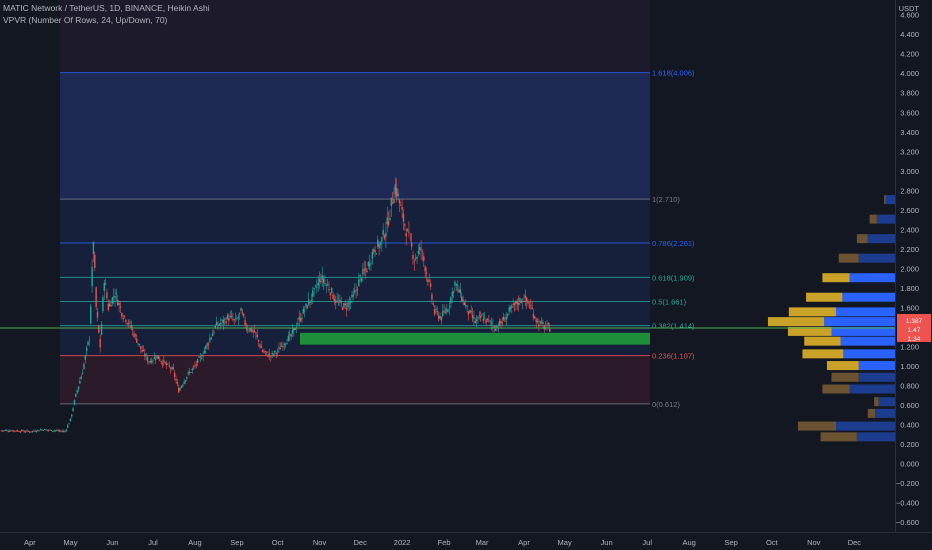 Image resolution: width=932 pixels, height=550 pixels. Describe the element at coordinates (673, 243) in the screenshot. I see `fib-level-label: 0.786(2.261)` at that location.